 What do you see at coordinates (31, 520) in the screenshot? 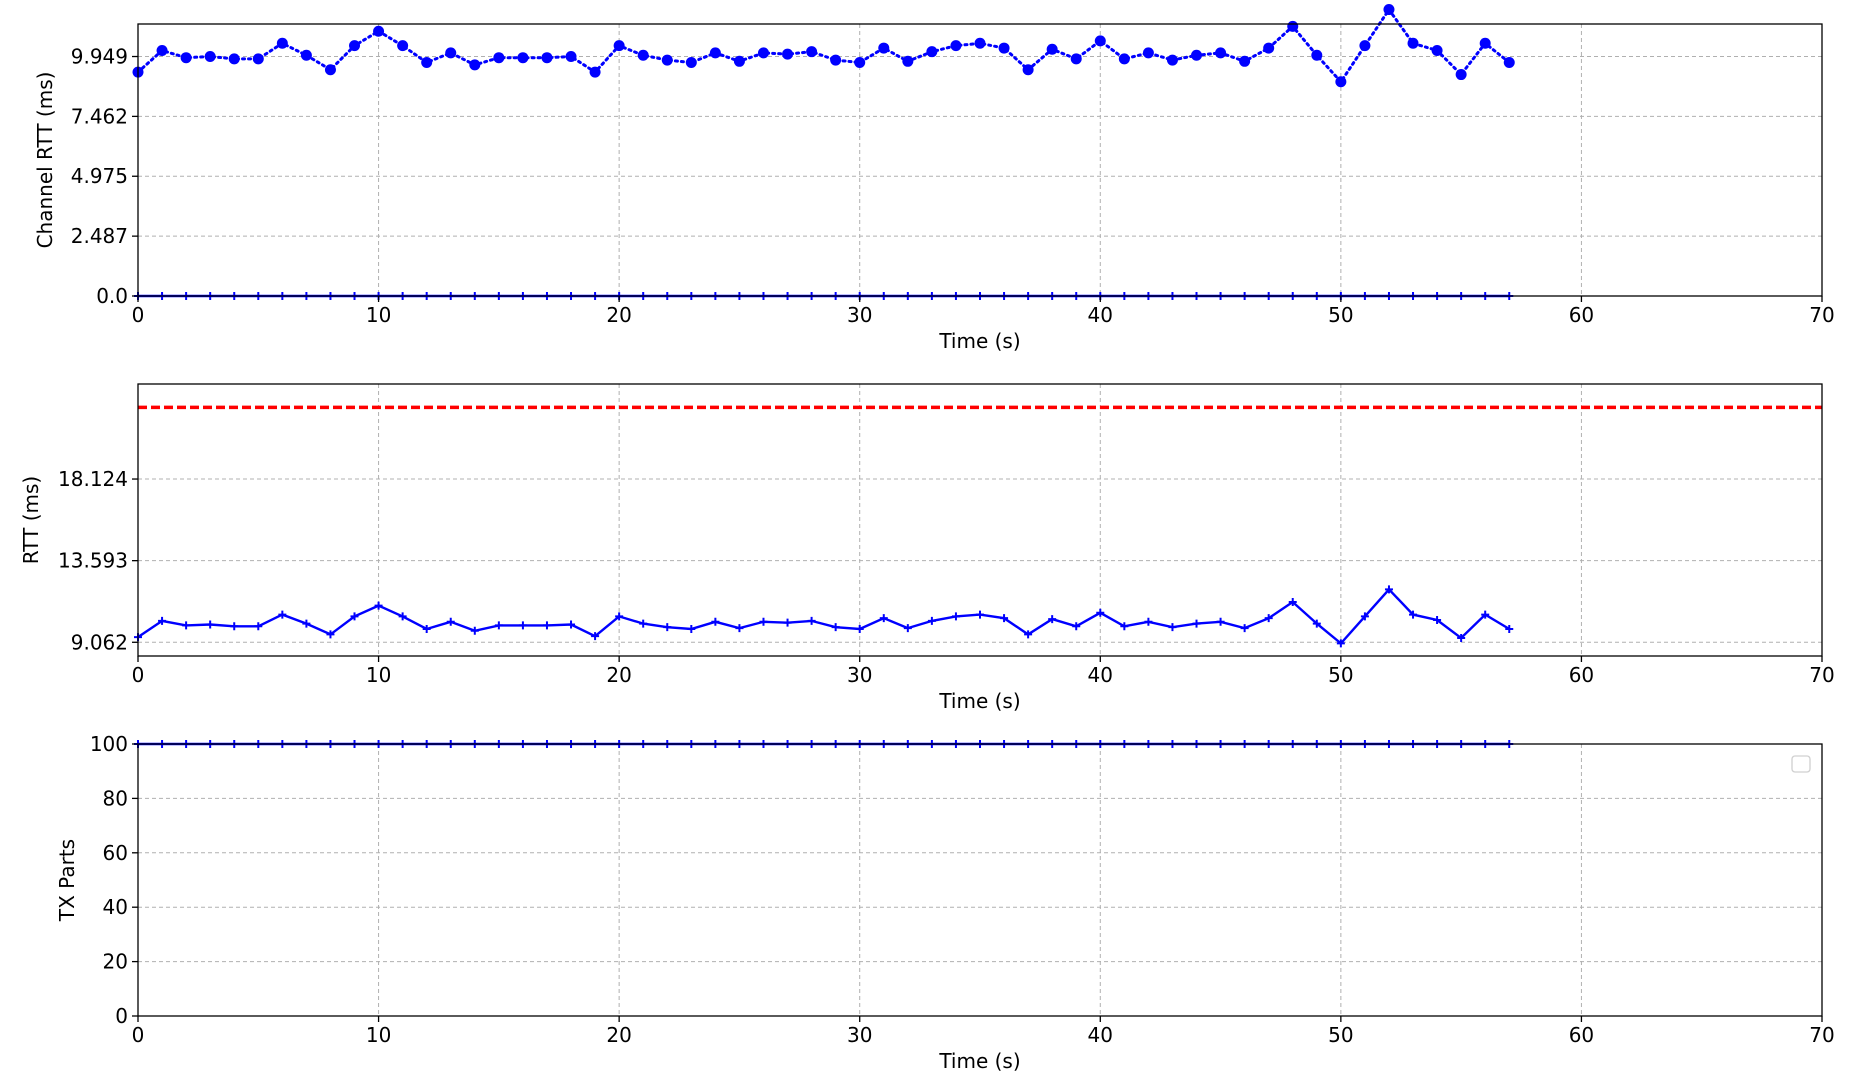
I see `y-axis-label: RTT (ms)` at bounding box center [31, 520].